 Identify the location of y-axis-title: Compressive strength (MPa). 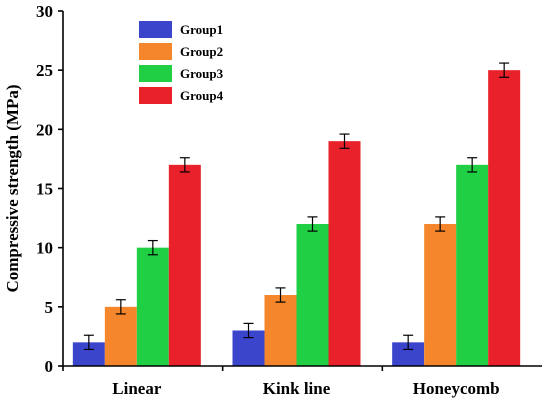
(12, 188).